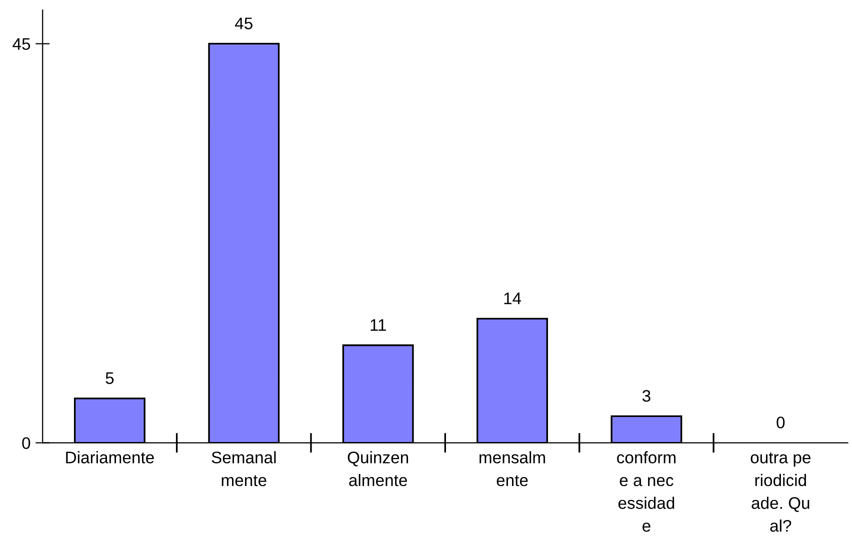 The image size is (852, 557). What do you see at coordinates (780, 422) in the screenshot?
I see `data-label: 0` at bounding box center [780, 422].